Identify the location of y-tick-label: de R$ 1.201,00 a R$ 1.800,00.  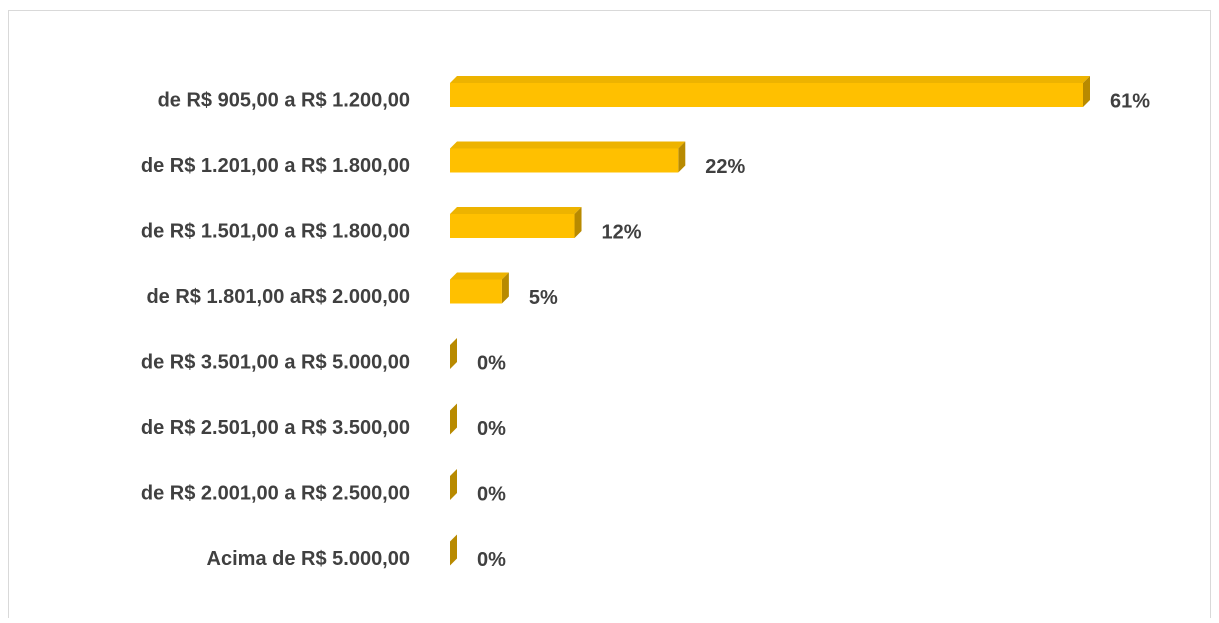
(275, 166).